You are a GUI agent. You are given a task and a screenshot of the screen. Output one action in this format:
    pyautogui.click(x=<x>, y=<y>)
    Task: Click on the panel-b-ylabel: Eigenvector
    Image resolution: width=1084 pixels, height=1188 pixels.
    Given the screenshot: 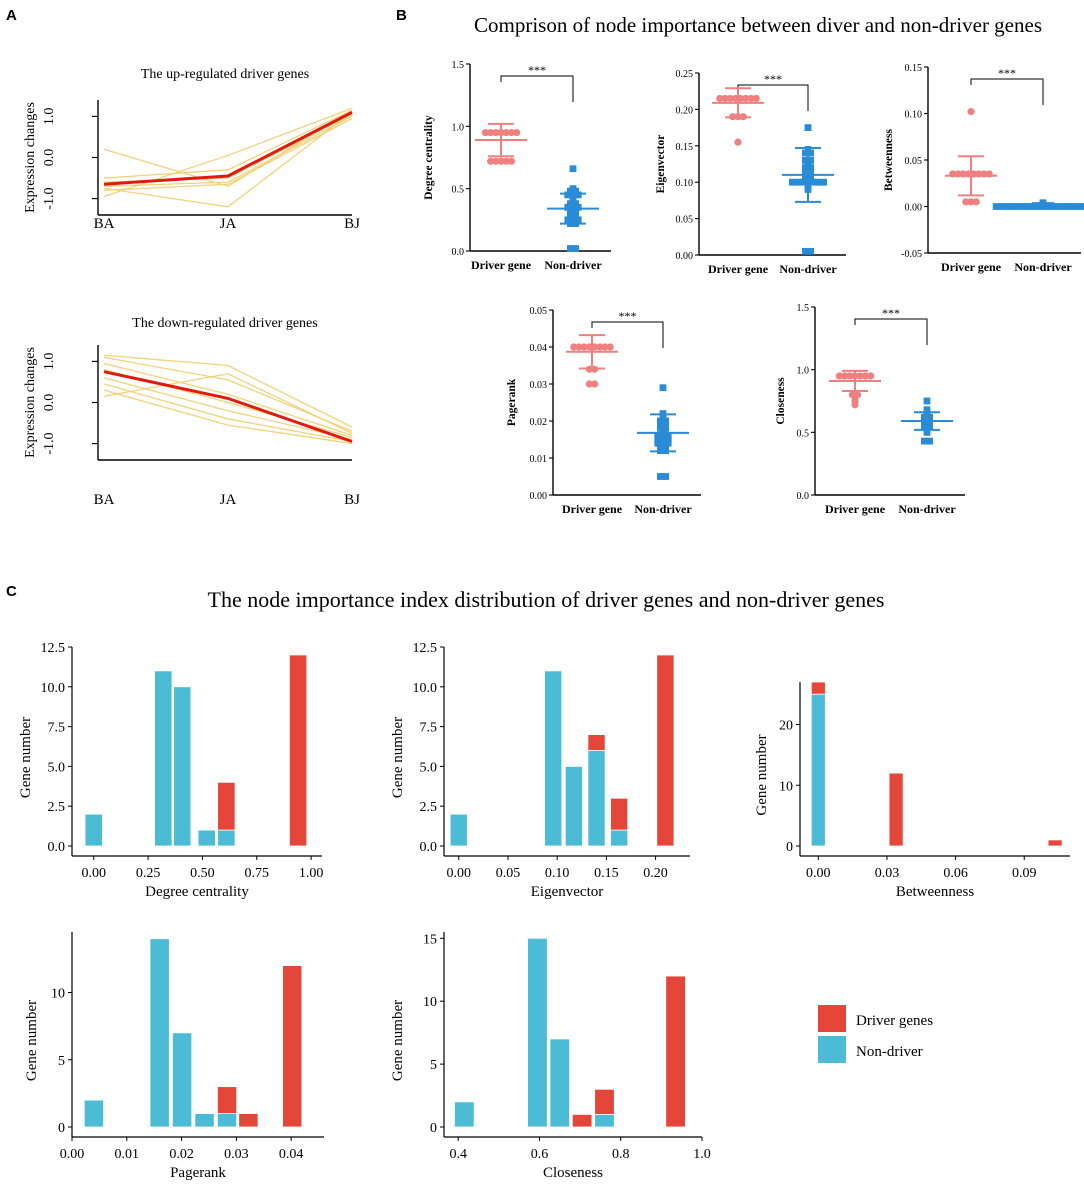 What is the action you would take?
    pyautogui.click(x=661, y=164)
    